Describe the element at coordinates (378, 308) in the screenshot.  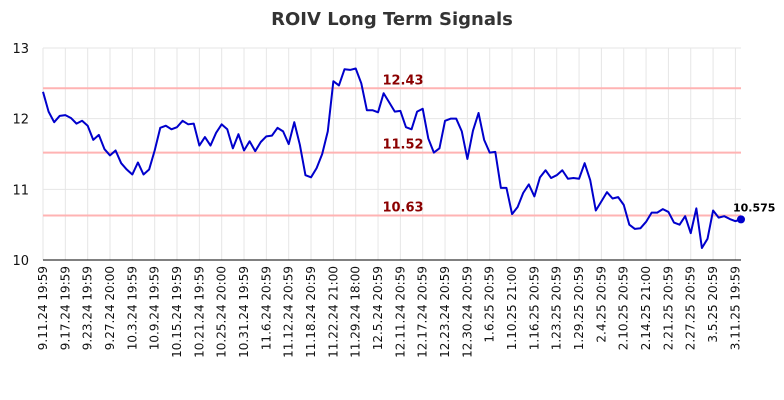
I see `x-tick-label: 12.5.24 20:59` at that location.